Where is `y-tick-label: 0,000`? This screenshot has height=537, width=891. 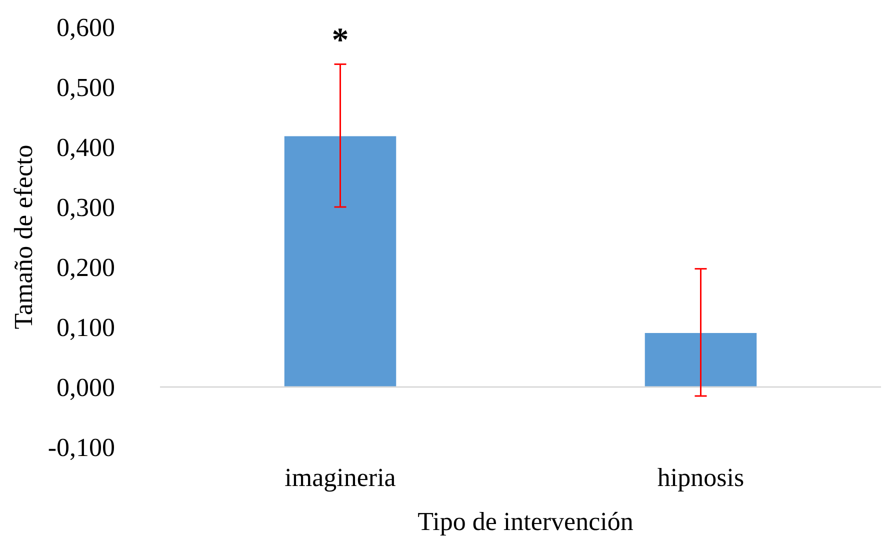
y-tick-label: 0,000 is located at coordinates (85, 387).